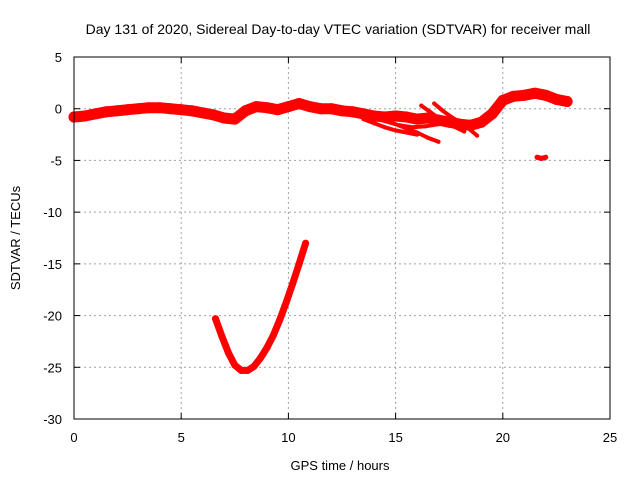 Image resolution: width=640 pixels, height=480 pixels. What do you see at coordinates (546, 157) in the screenshot?
I see `isolated-cluster-point` at bounding box center [546, 157].